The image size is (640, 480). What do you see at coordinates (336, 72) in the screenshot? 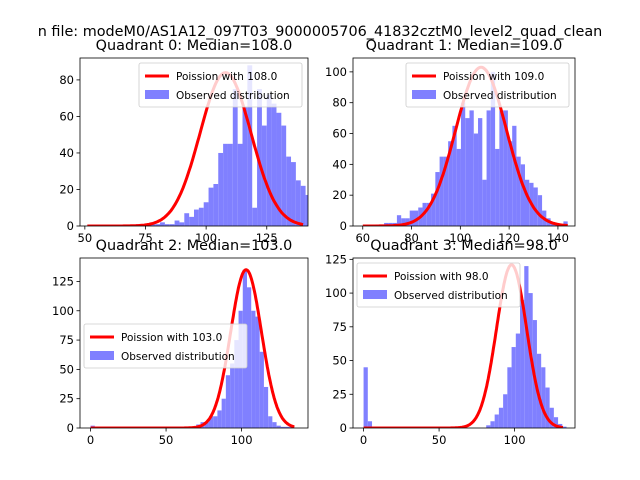
I see `y-tick-label: 100` at bounding box center [336, 72].